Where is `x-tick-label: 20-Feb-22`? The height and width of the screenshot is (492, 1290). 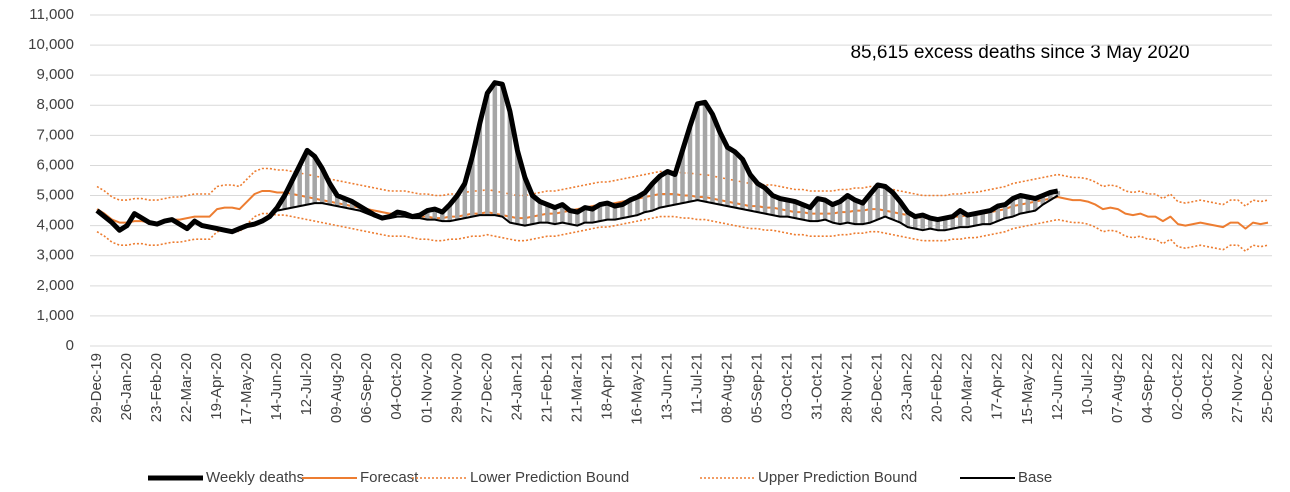 x-tick-label: 20-Feb-22 is located at coordinates (937, 387).